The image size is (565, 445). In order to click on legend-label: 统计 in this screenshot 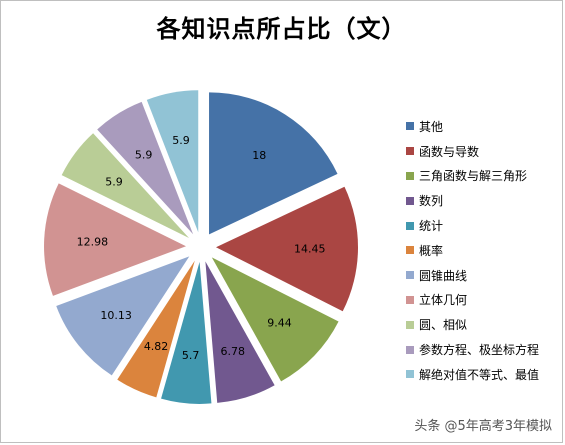, I will do `click(431, 226)`.